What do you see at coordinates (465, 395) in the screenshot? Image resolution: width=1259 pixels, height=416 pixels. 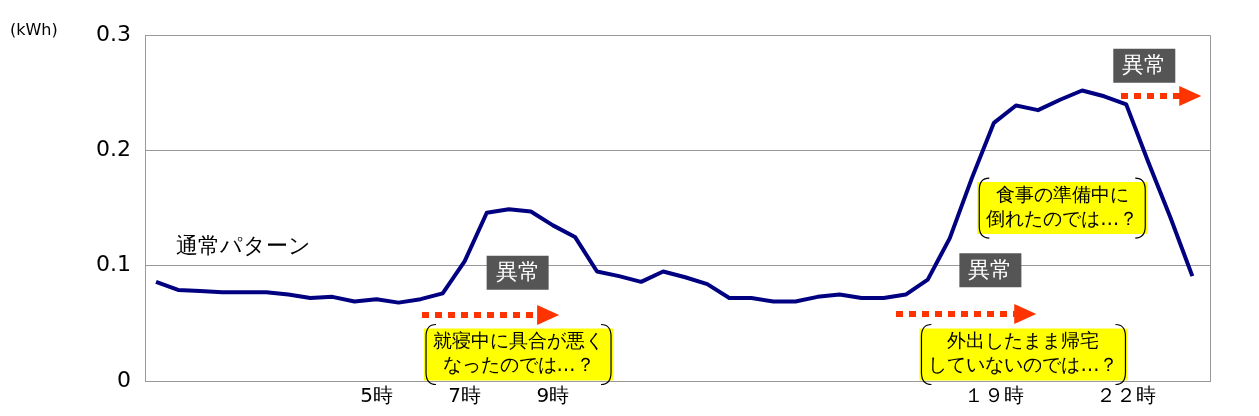 I see `x-tick-label: 7時` at bounding box center [465, 395].